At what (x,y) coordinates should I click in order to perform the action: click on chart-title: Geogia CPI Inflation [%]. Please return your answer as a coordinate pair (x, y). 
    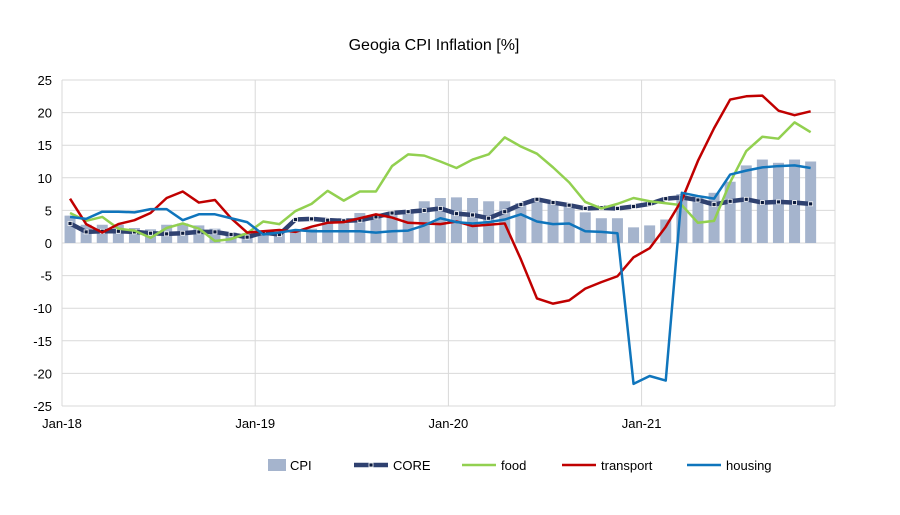
    Looking at the image, I should click on (434, 45).